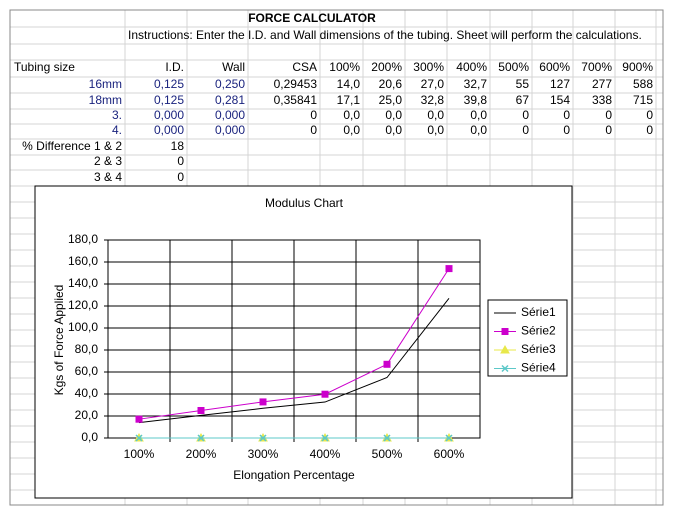 The height and width of the screenshot is (512, 673). Describe the element at coordinates (296, 100) in the screenshot. I see `cell: 0,35841` at that location.